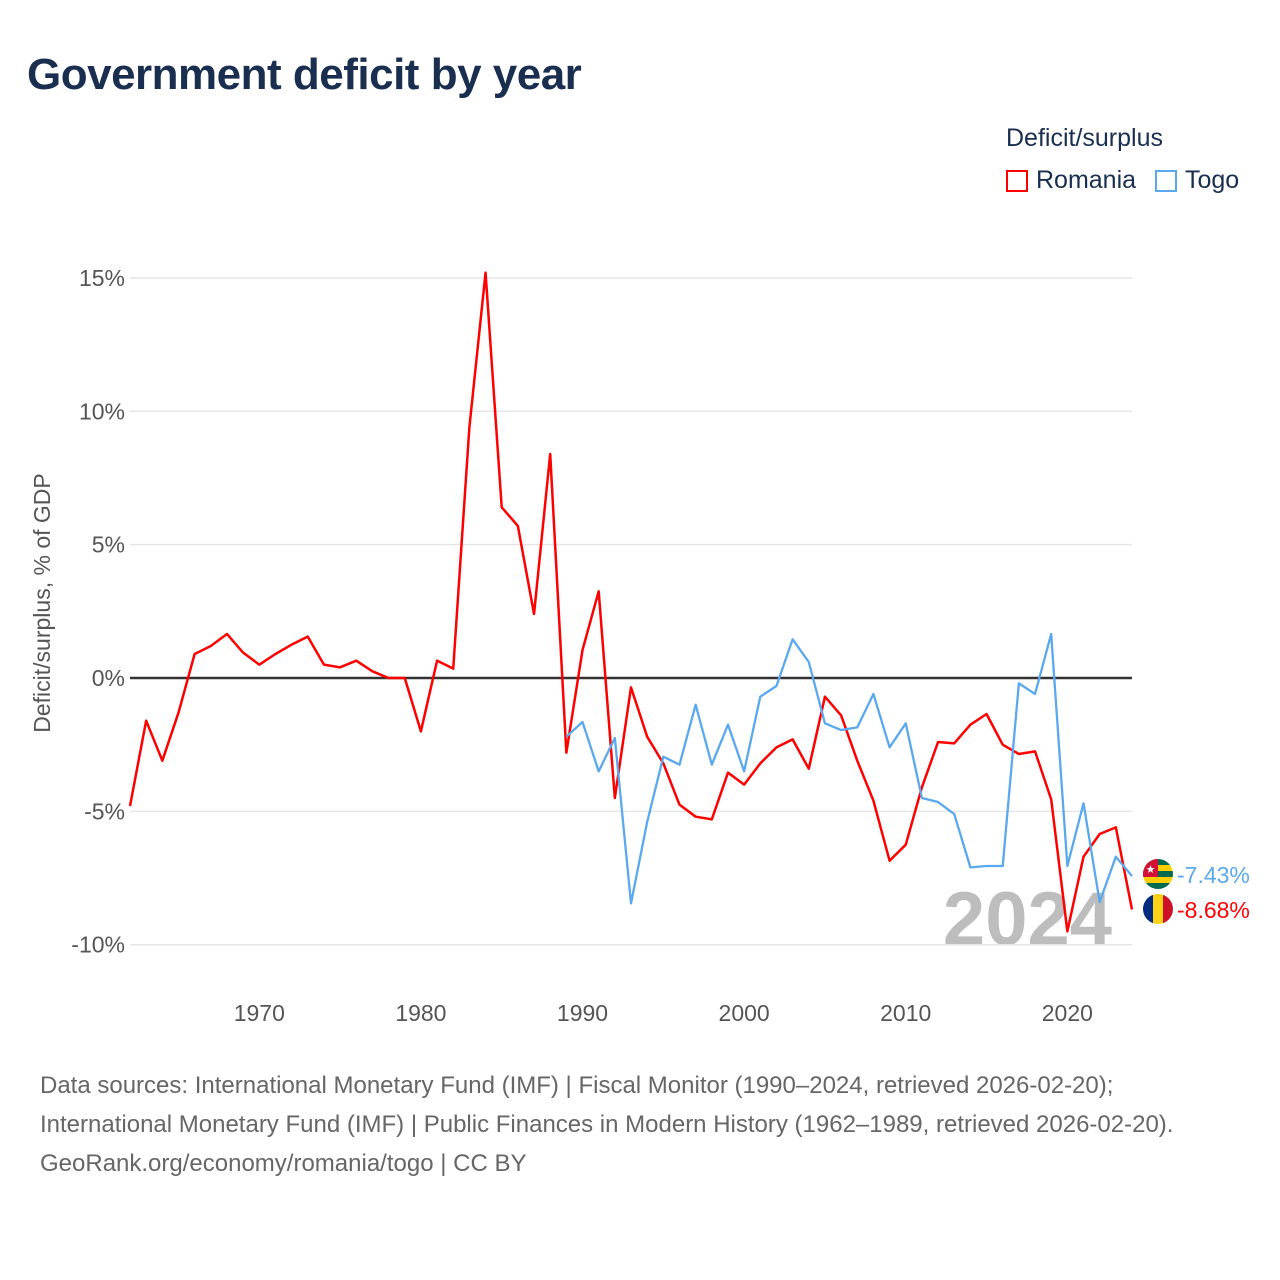  I want to click on y-axis-label: Deficit/surplus, % of GDP, so click(42, 602).